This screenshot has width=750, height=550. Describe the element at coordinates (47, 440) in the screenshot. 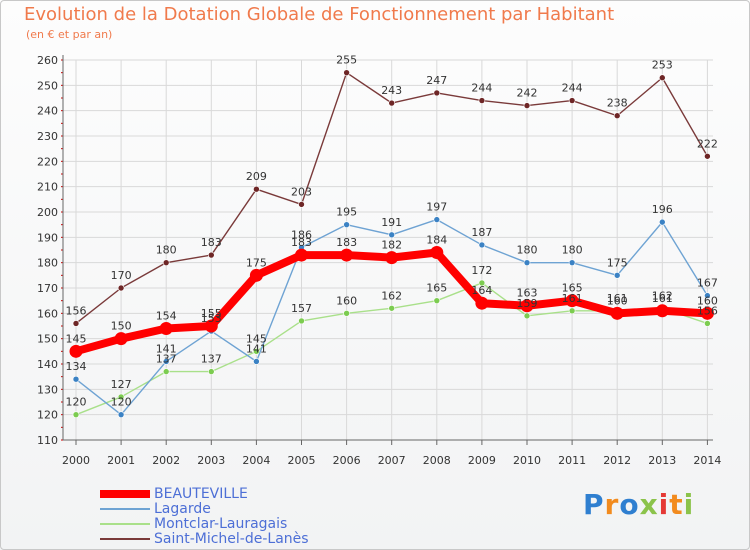

I see `y-tick-label: 110` at that location.